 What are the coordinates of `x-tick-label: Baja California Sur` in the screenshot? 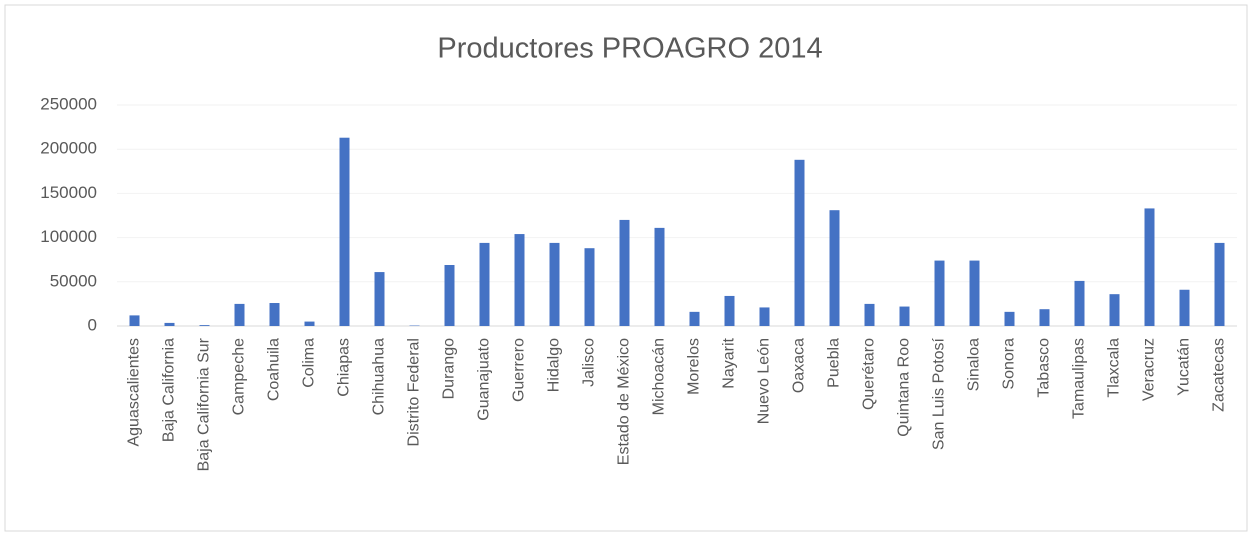 It's located at (204, 404).